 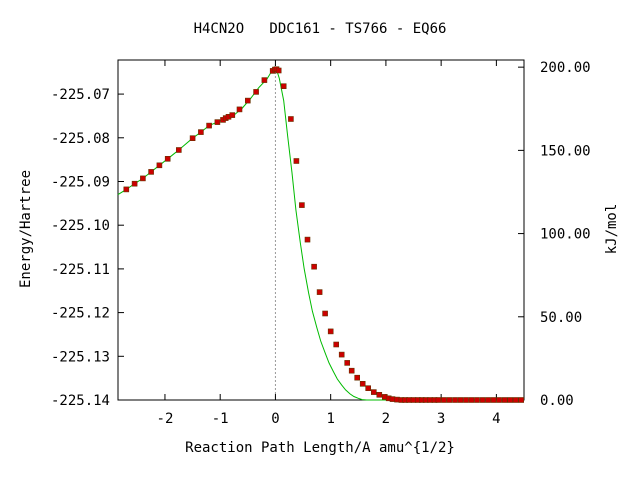 I want to click on y-tick-label: -225.13, so click(x=80, y=357).